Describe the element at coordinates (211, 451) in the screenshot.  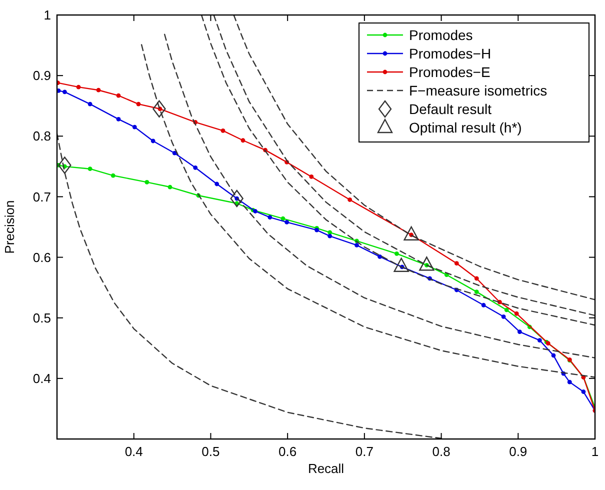
I see `x-tick-label: 0.5` at that location.